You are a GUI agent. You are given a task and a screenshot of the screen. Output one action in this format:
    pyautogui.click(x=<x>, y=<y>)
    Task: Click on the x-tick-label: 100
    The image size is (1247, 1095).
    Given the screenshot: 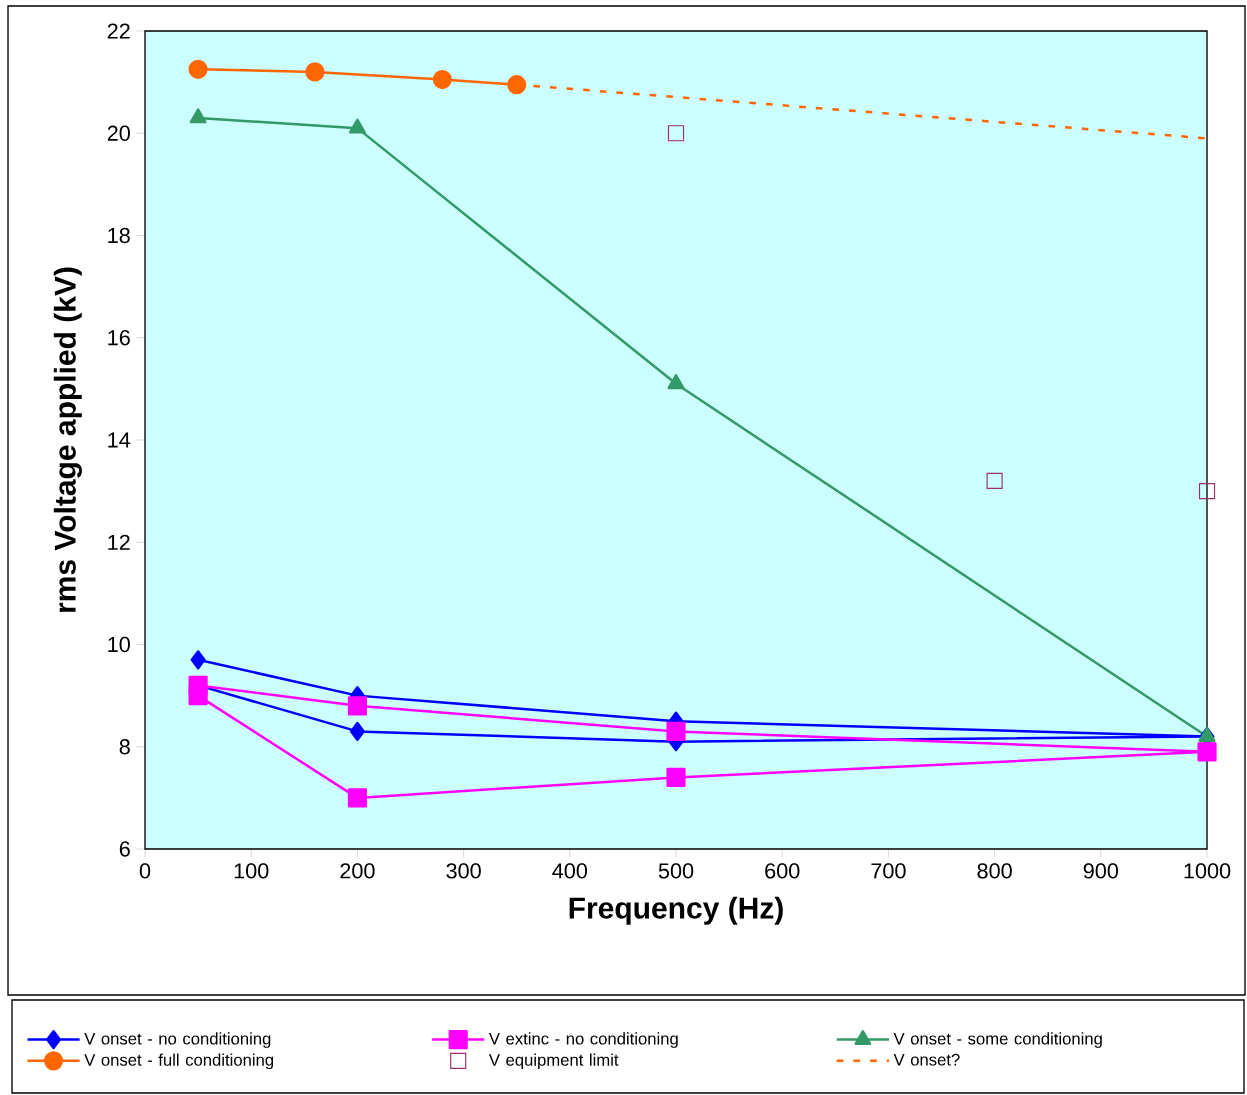 What is the action you would take?
    pyautogui.click(x=251, y=871)
    